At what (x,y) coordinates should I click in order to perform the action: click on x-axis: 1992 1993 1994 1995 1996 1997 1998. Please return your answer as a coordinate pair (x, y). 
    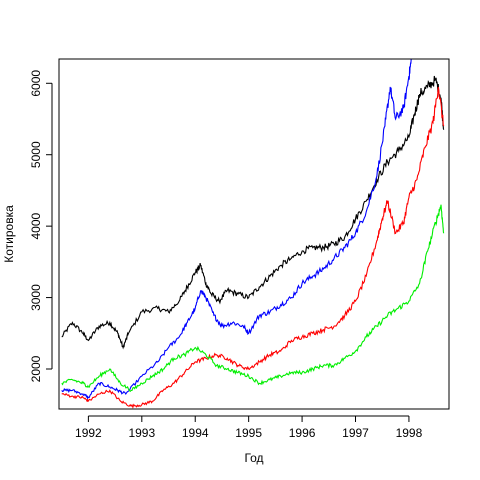
    Looking at the image, I should click on (249, 427).